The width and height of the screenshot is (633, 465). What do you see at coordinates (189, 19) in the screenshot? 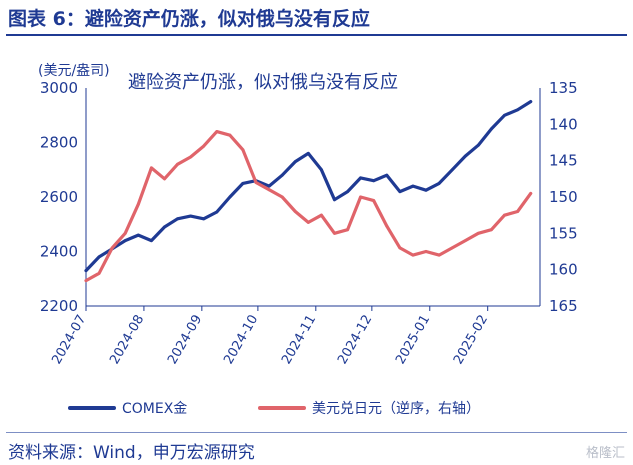
I see `figure-title: 图表 6：避险资产仍涨，似对俄乌没有反应` at bounding box center [189, 19].